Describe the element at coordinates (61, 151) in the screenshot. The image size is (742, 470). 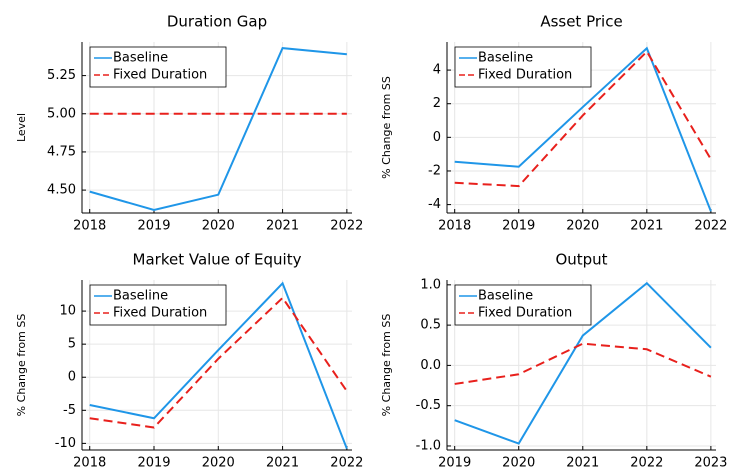
I see `y-tick-label: 4.75` at that location.